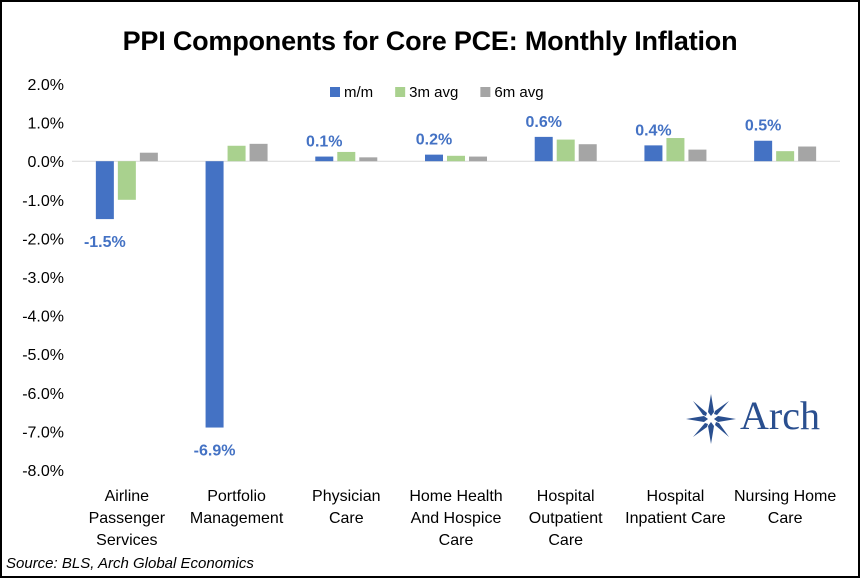  Describe the element at coordinates (455, 496) in the screenshot. I see `category-label: Home Health` at that location.